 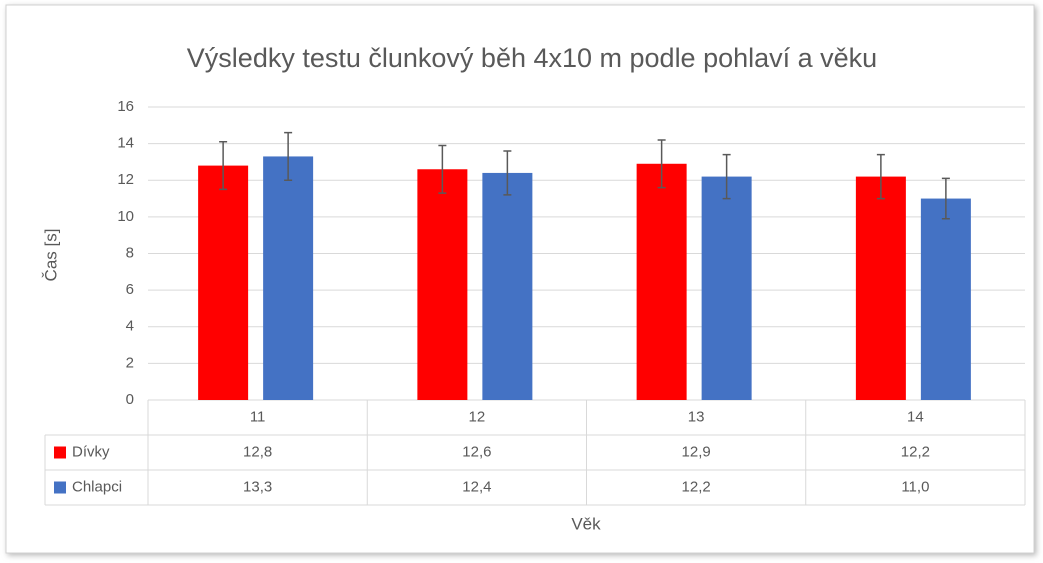 I want to click on legend-label: Dívky, so click(x=91, y=451).